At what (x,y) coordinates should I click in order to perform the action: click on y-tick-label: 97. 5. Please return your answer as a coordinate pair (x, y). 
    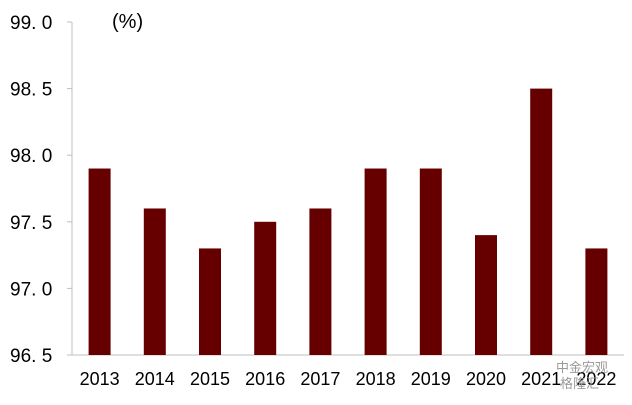
    Looking at the image, I should click on (31, 223).